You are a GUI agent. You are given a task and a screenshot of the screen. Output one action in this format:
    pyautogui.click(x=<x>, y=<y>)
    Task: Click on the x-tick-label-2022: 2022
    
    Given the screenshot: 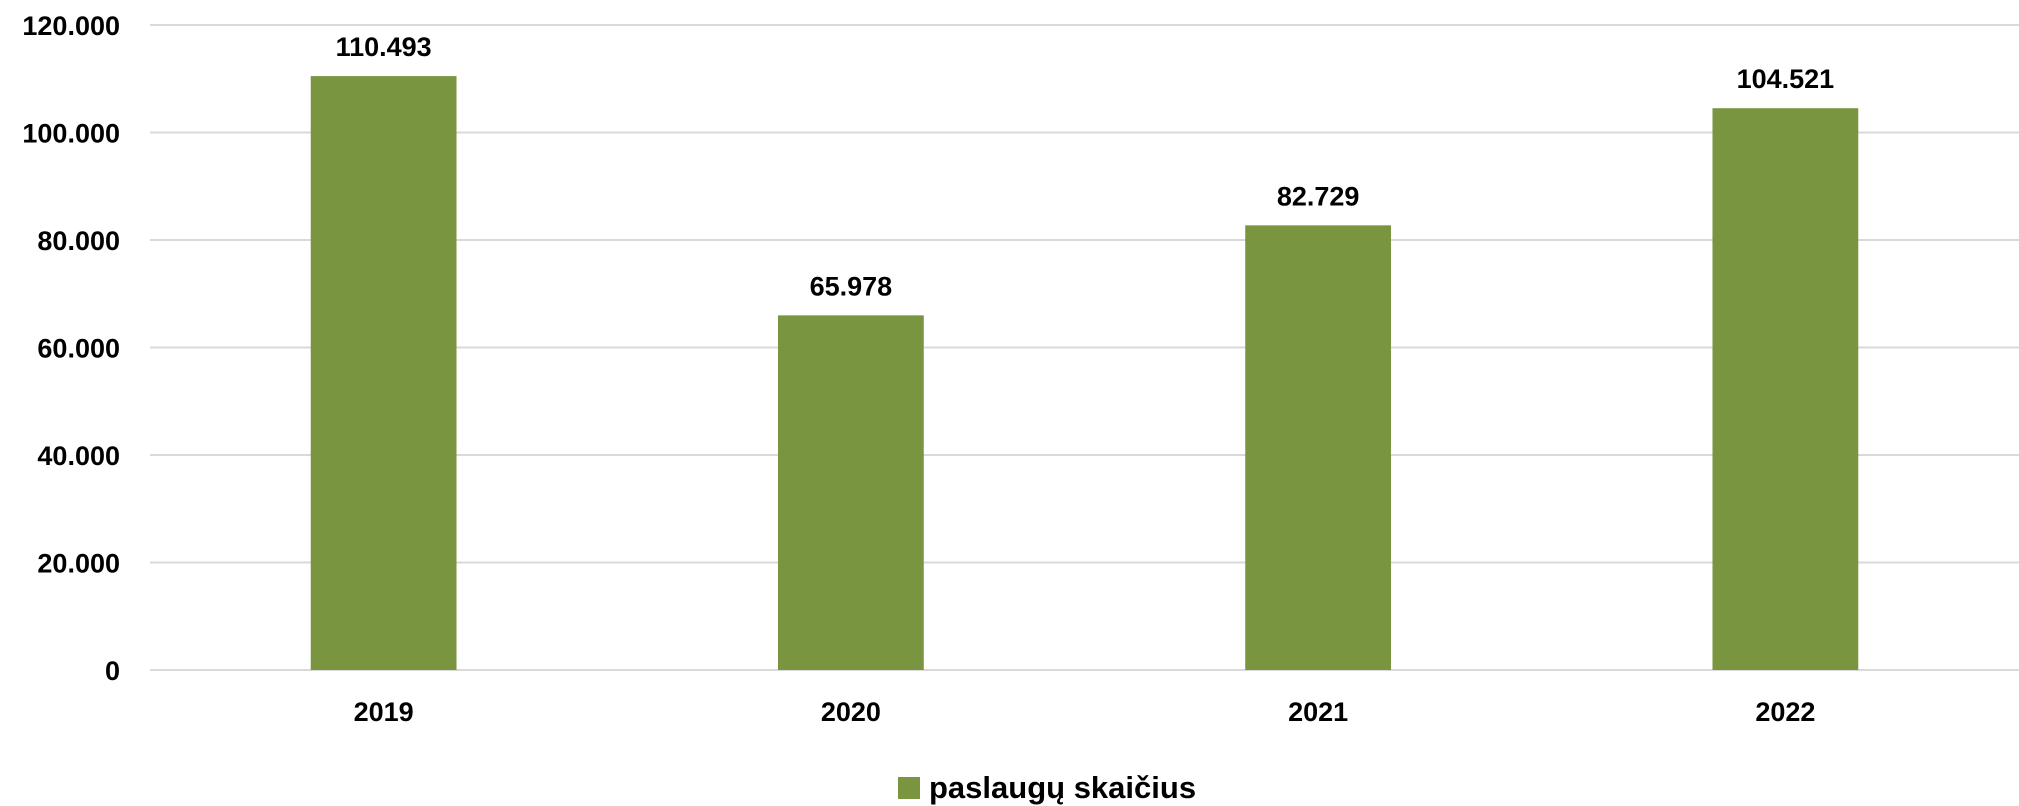 What is the action you would take?
    pyautogui.click(x=1785, y=712)
    